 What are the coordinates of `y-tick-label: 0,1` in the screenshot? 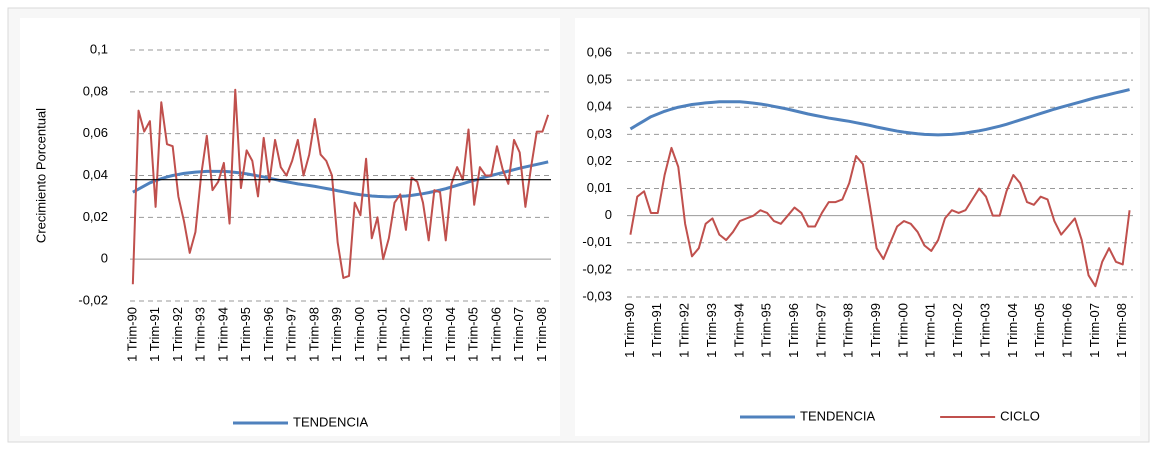 It's located at (99, 48).